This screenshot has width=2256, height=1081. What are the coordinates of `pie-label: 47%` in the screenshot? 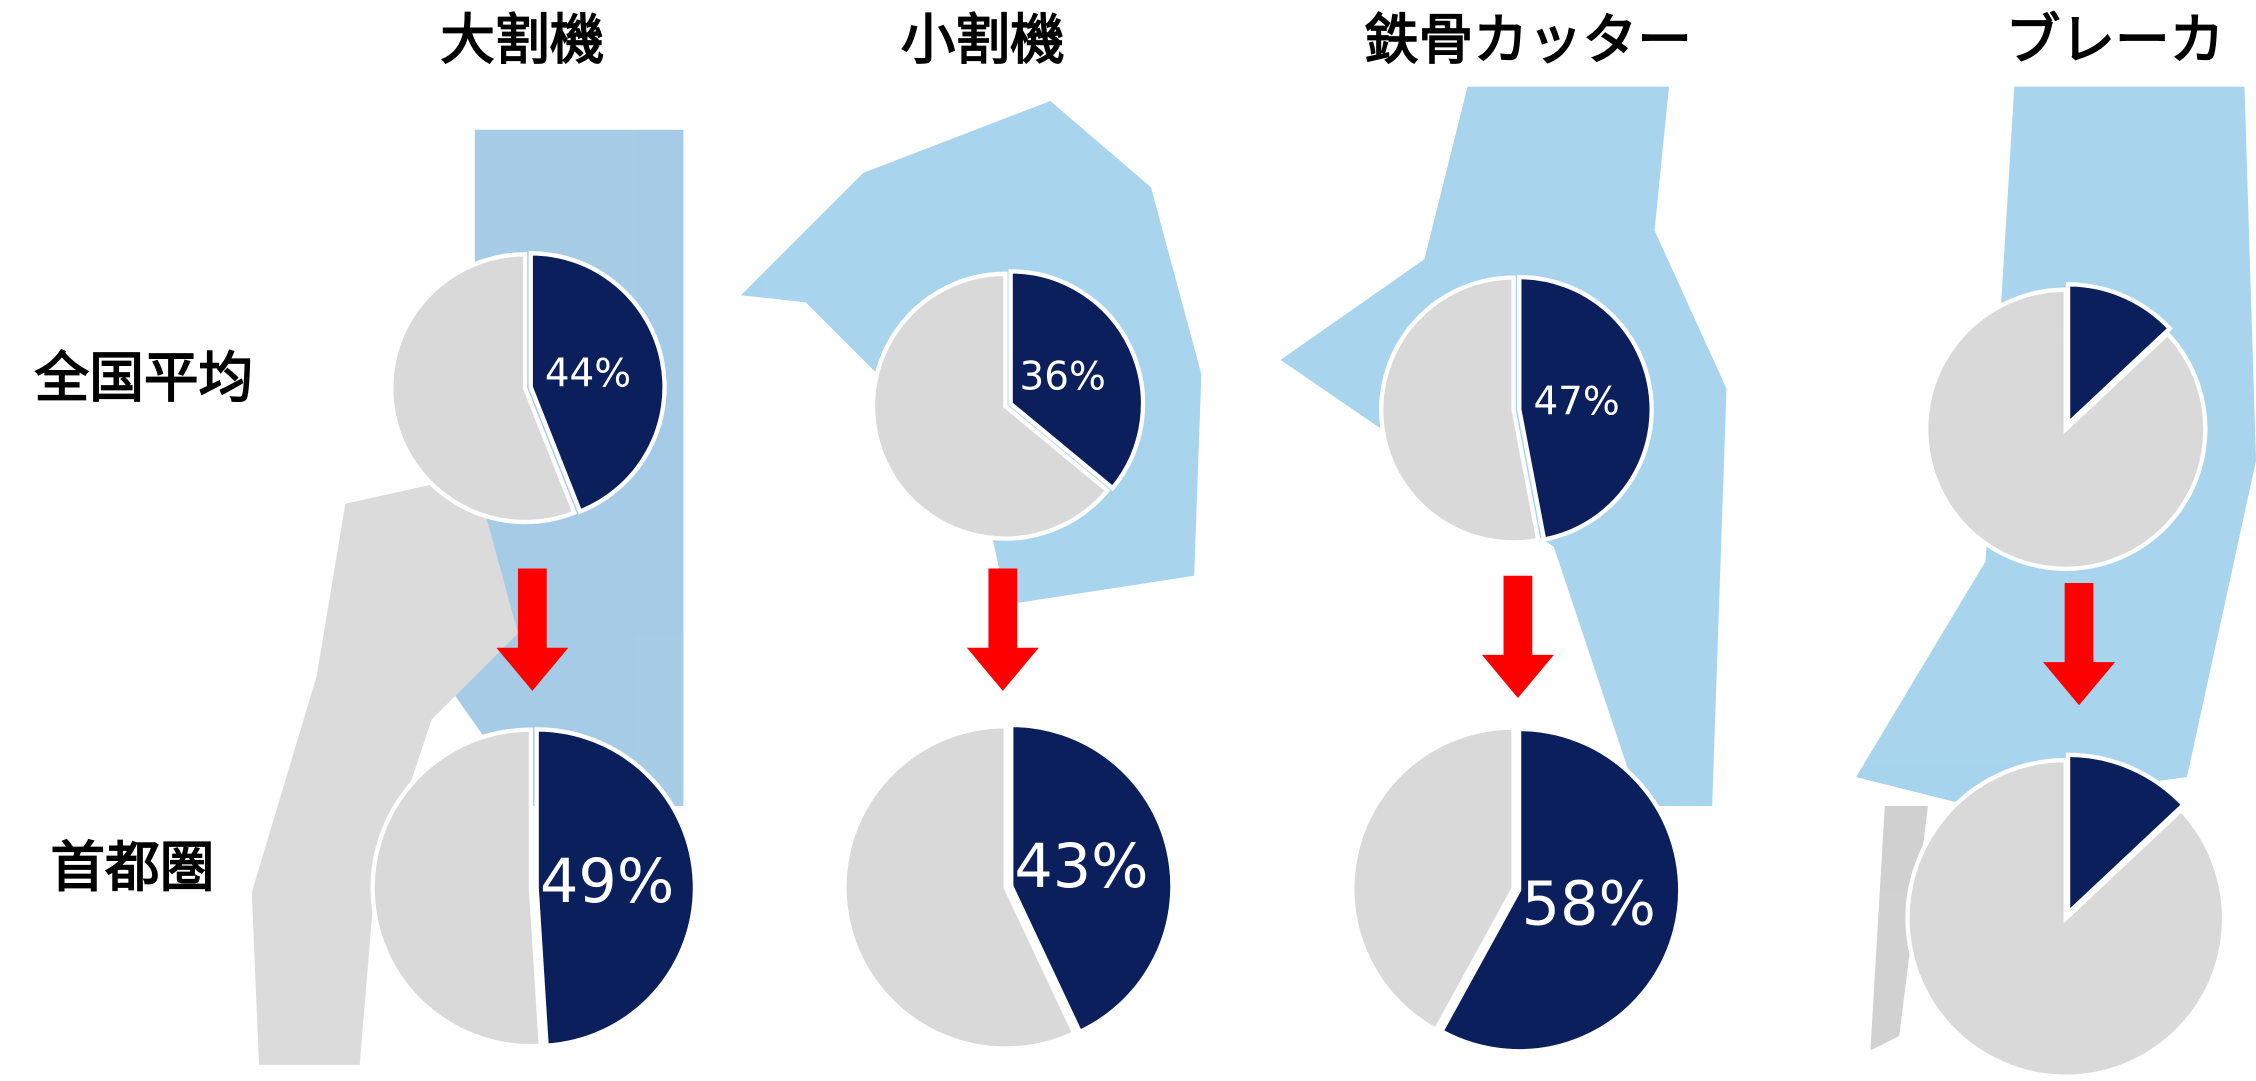 It's located at (1576, 402).